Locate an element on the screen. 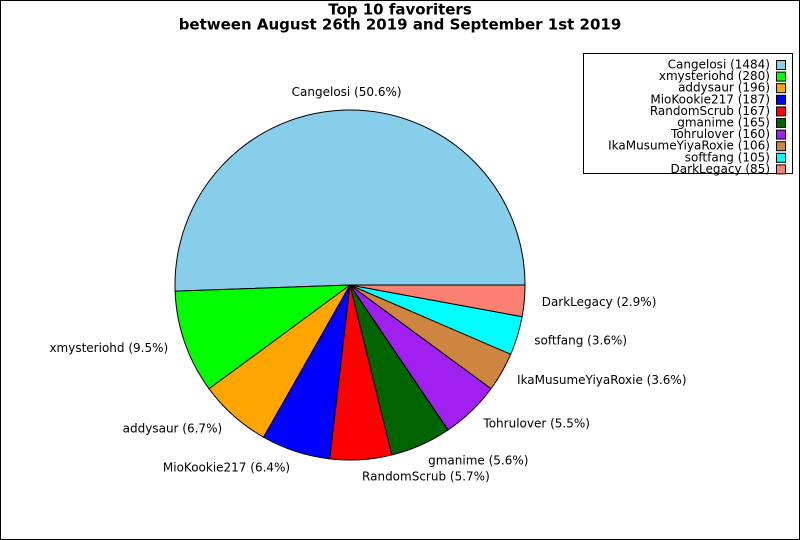 This screenshot has height=540, width=800. legend-label: addysaur (196) is located at coordinates (724, 88).